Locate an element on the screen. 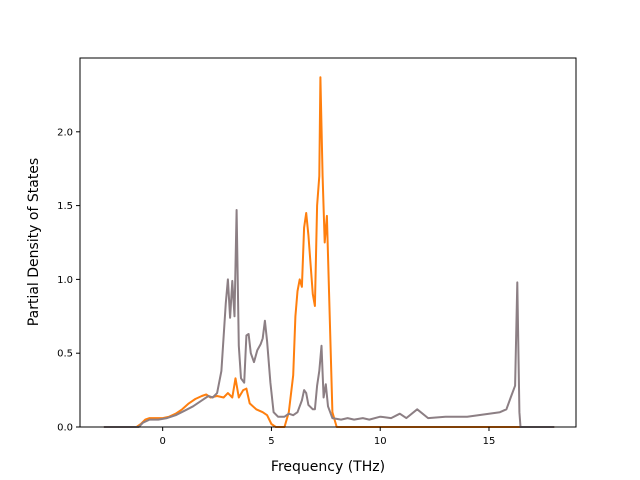  y-tick-label: 0.5 is located at coordinates (65, 354).